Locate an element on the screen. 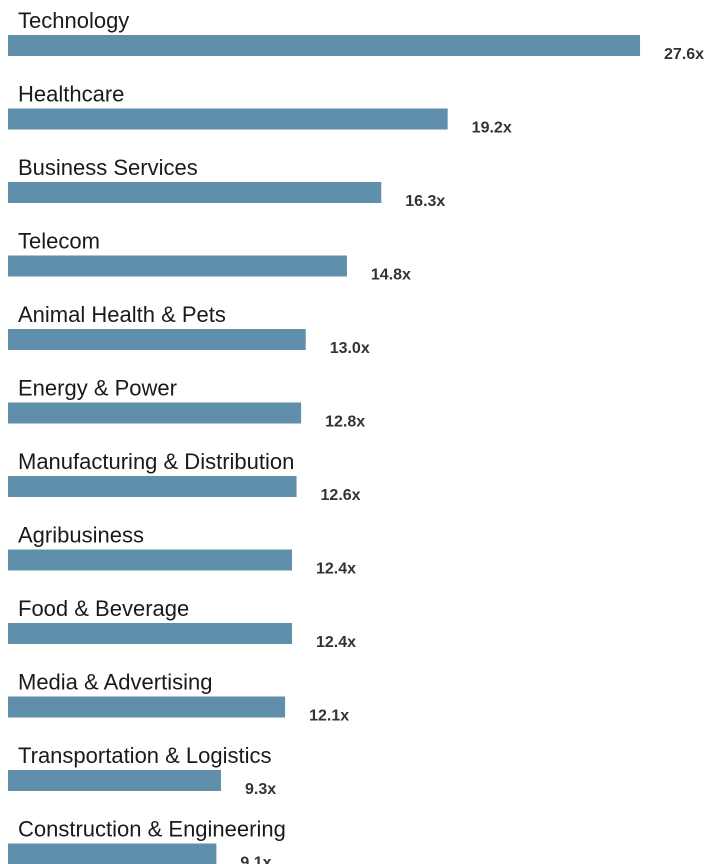  bar-energy-and-power is located at coordinates (155, 413).